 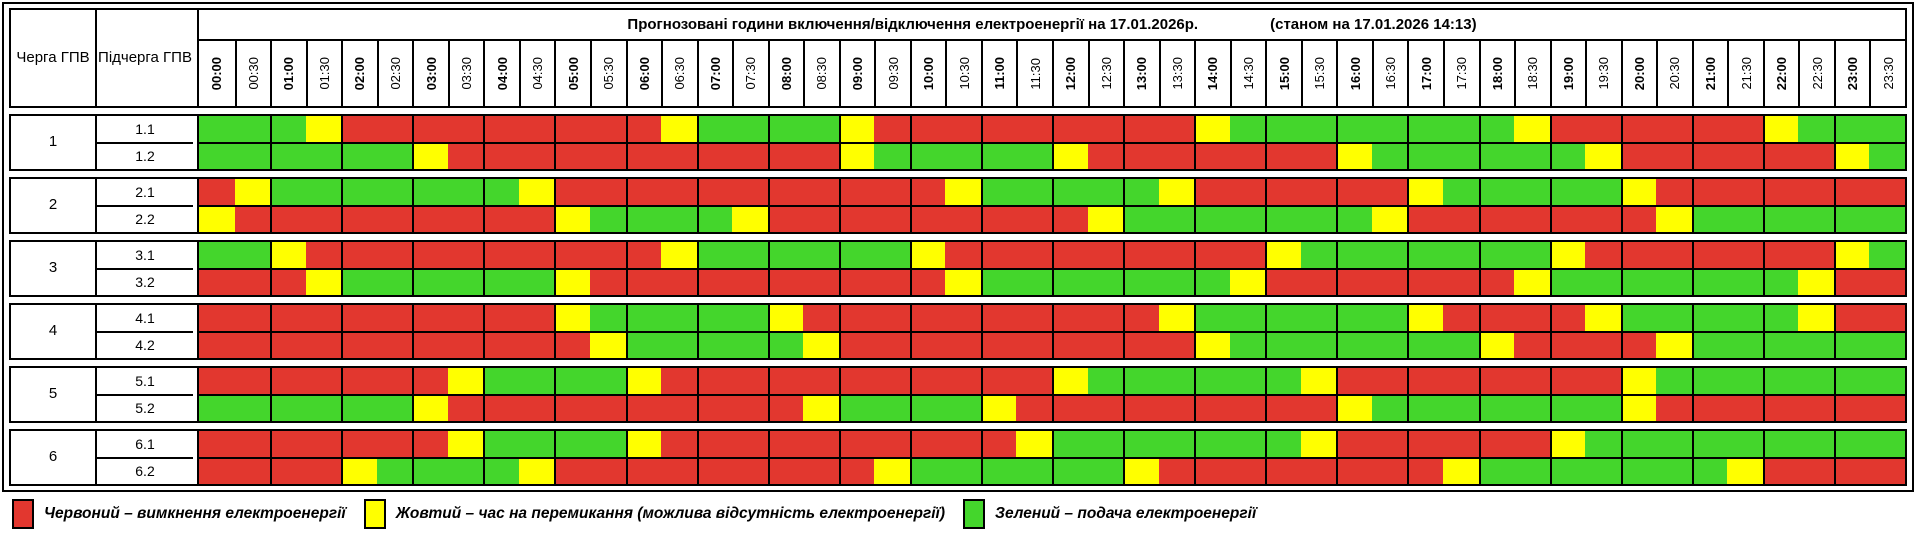 What do you see at coordinates (1318, 192) in the screenshot?
I see `slot-2.1-15:30` at bounding box center [1318, 192].